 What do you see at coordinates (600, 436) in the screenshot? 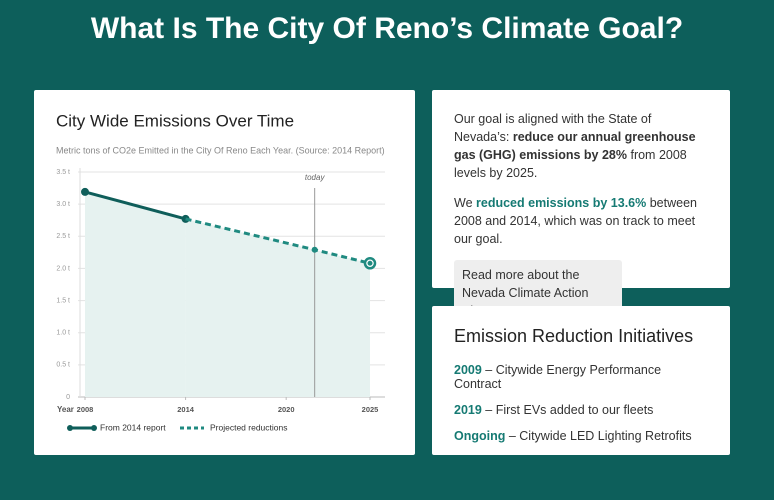
I see `text: – Citywide LED Lighting Retrofits` at bounding box center [600, 436].